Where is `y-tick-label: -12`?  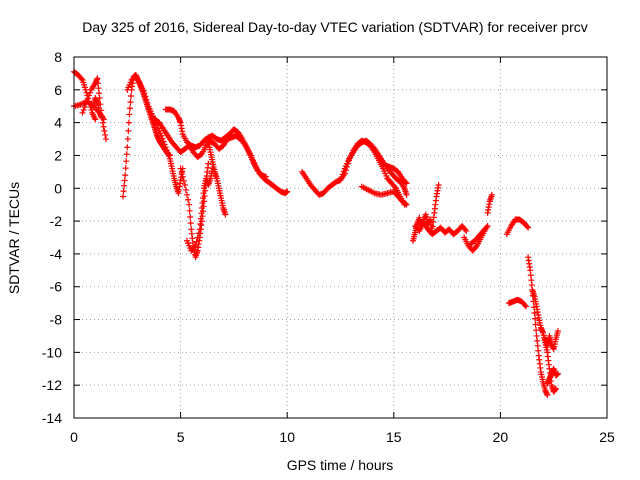
y-tick-label: -12 is located at coordinates (52, 385).